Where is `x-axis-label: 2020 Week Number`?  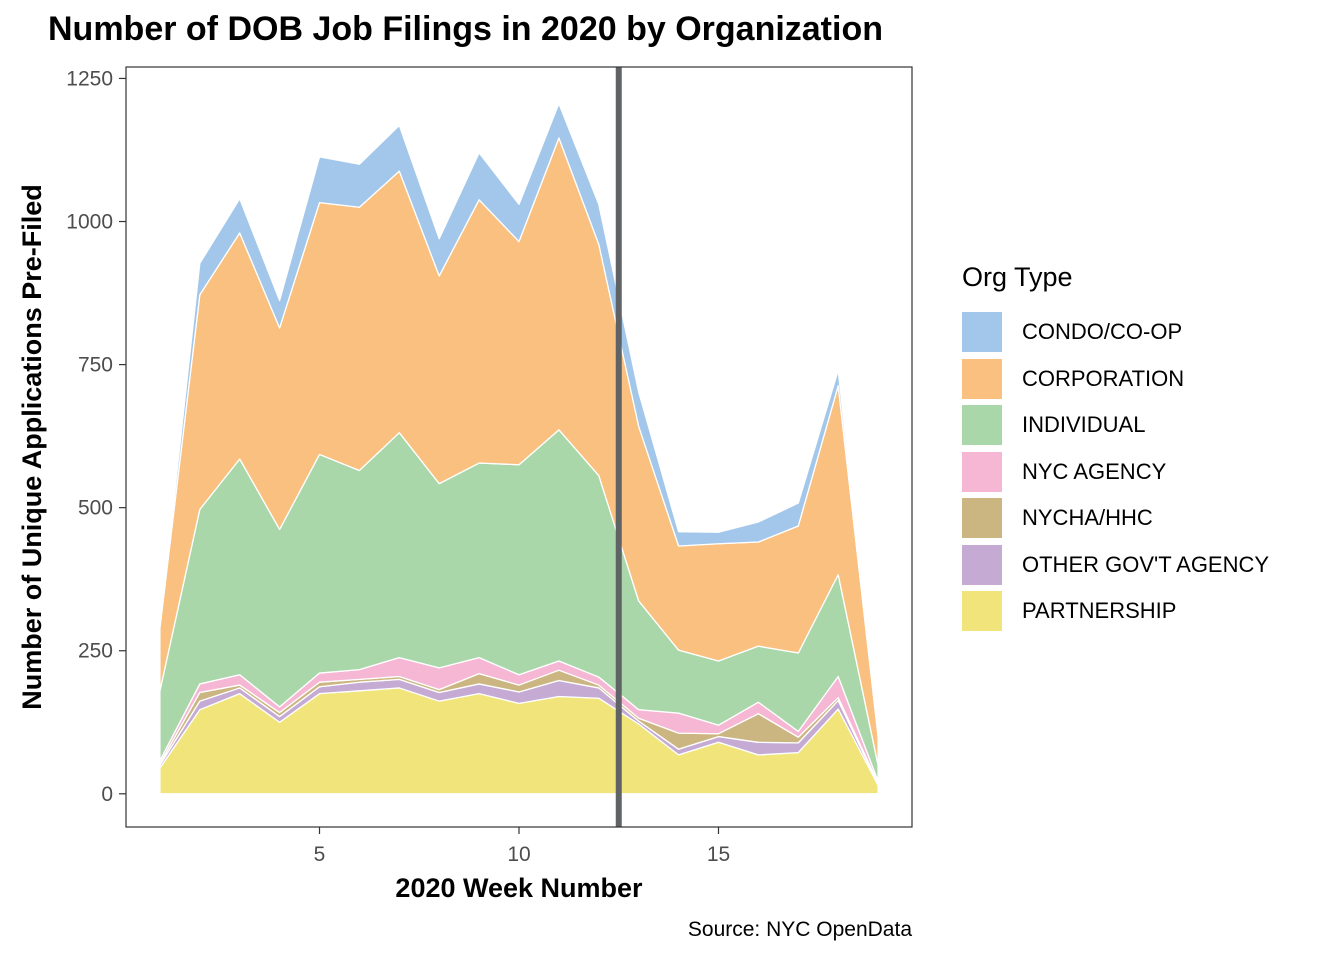
x-axis-label: 2020 Week Number is located at coordinates (519, 888).